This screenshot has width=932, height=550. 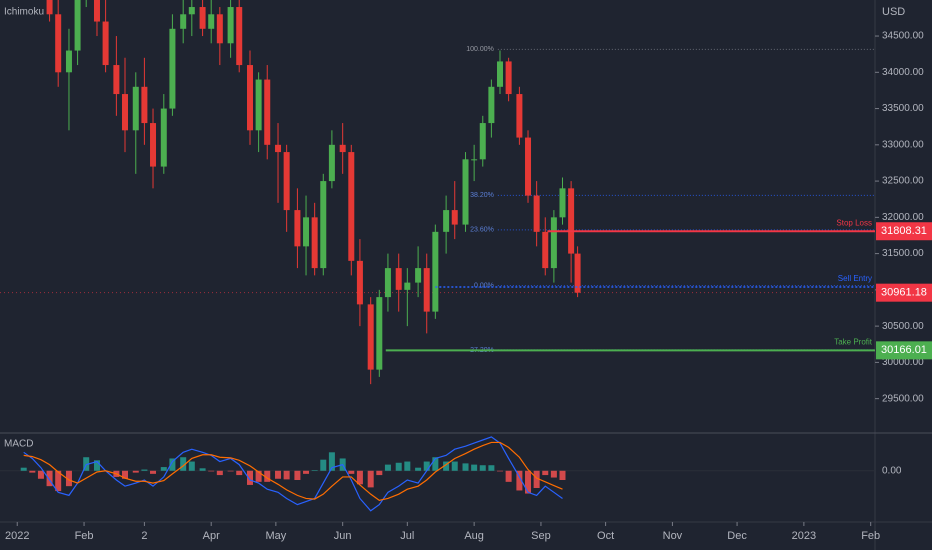 What do you see at coordinates (484, 285) in the screenshot?
I see `fib-label: 0.00%` at bounding box center [484, 285].